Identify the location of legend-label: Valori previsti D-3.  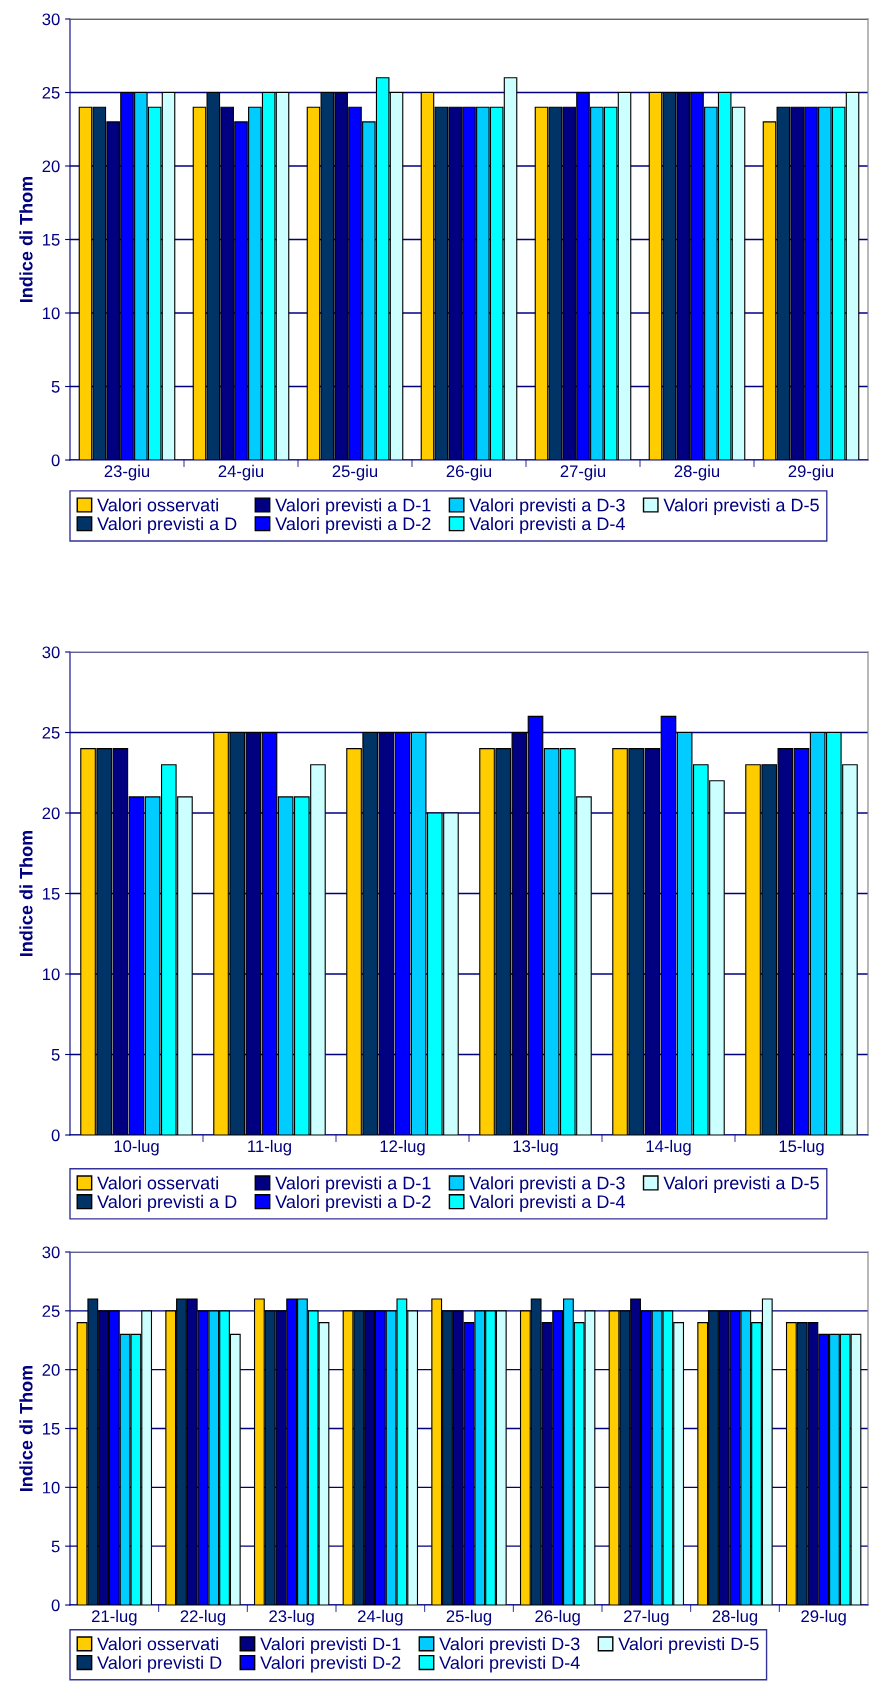
(509, 1645).